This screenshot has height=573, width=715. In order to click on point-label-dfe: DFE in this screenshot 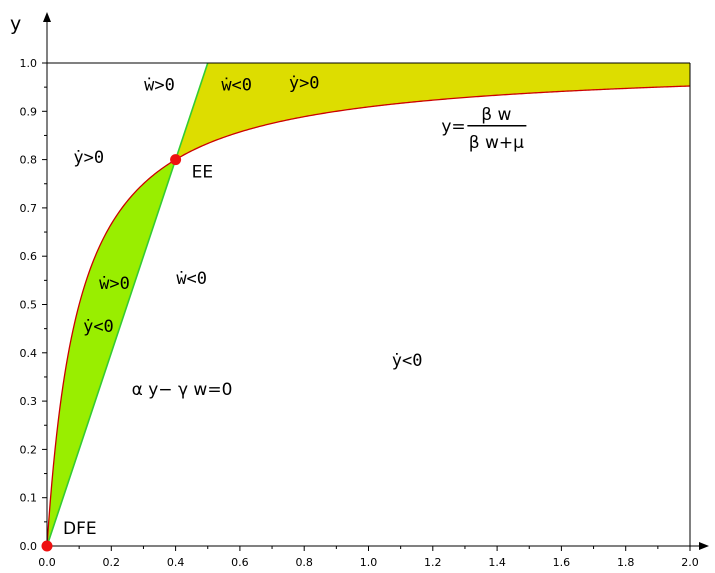, I will do `click(80, 529)`.